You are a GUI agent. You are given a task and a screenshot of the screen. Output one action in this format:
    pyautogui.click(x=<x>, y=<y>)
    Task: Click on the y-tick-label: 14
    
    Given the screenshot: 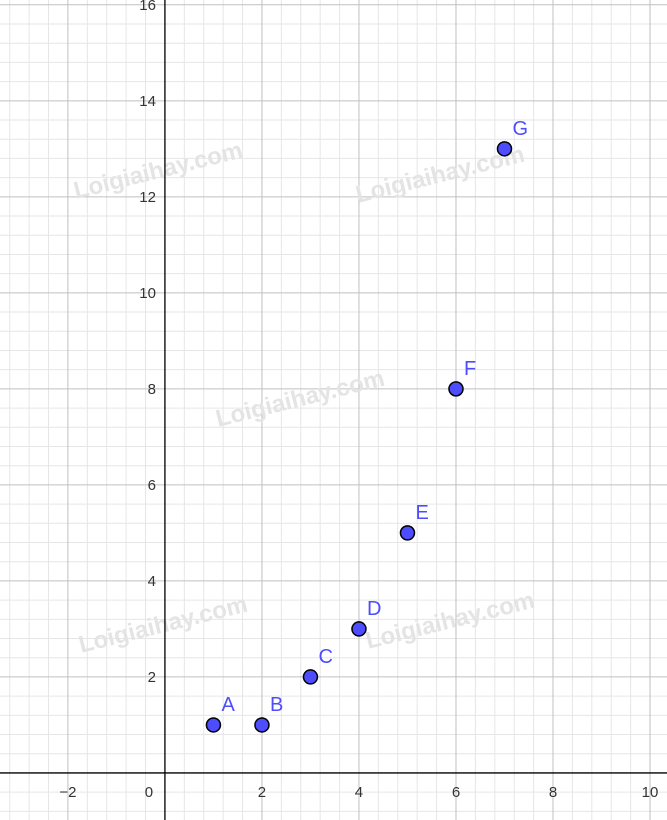 What is the action you would take?
    pyautogui.click(x=147, y=101)
    